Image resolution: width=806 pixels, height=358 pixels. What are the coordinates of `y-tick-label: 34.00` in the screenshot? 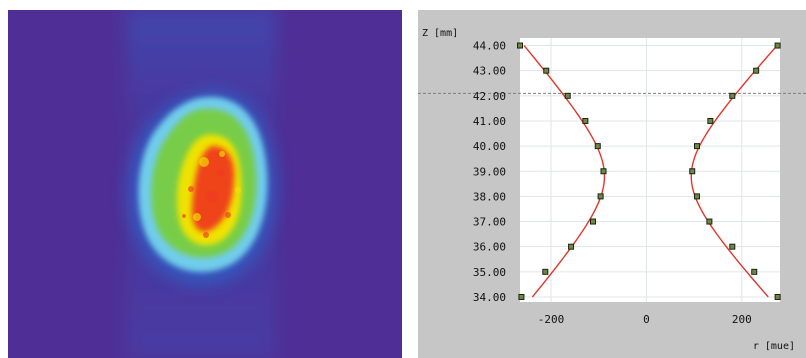 It's located at (489, 297).